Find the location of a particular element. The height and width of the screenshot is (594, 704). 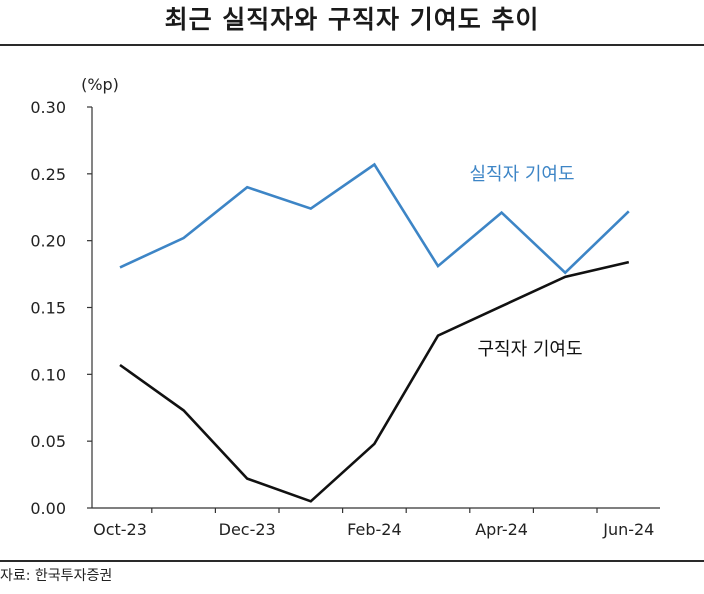

y-tick-label: 0.05 is located at coordinates (48, 441).